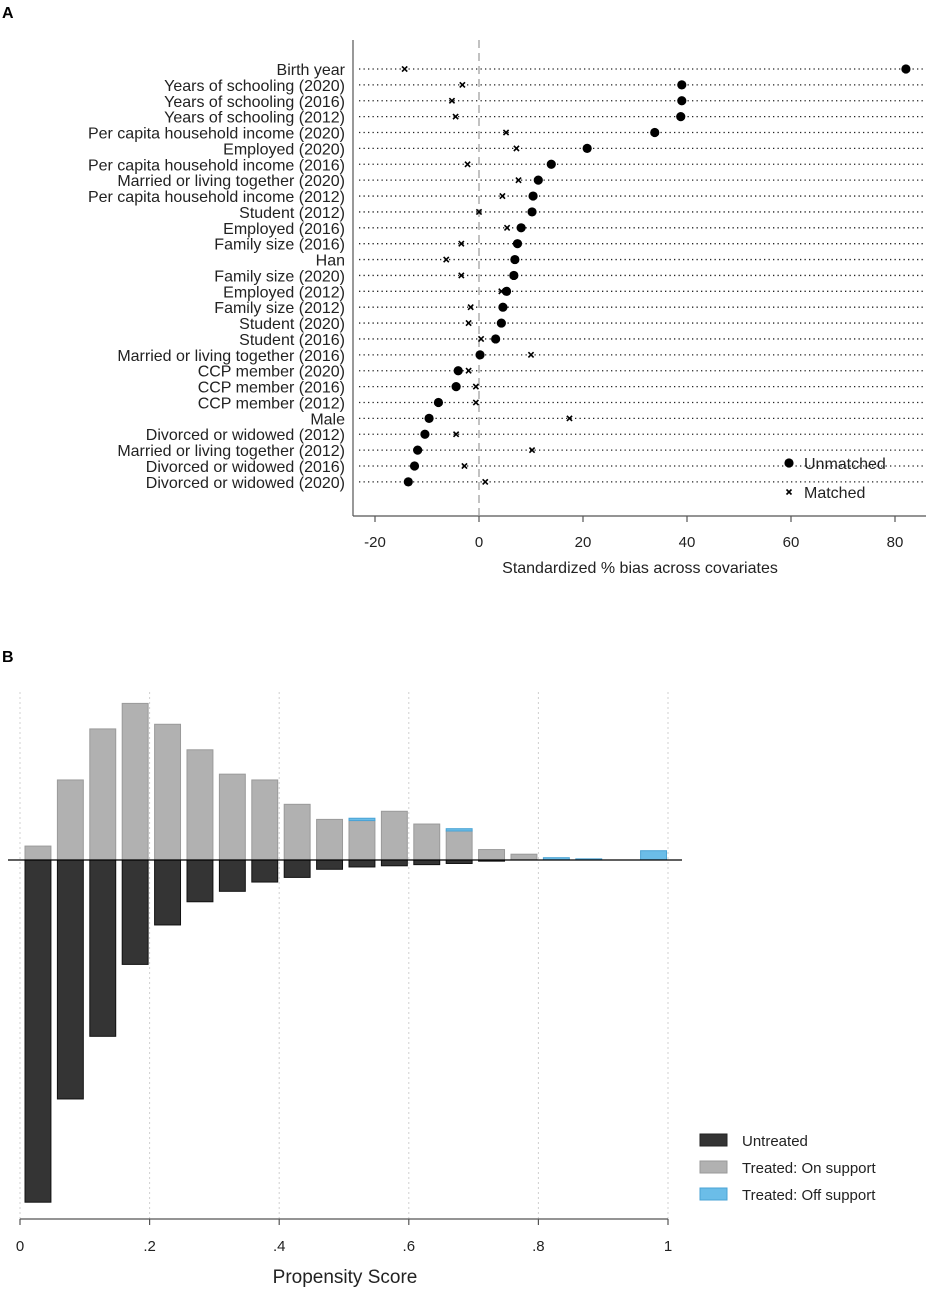  Describe the element at coordinates (834, 493) in the screenshot. I see `legend-matched-label: Matched` at that location.